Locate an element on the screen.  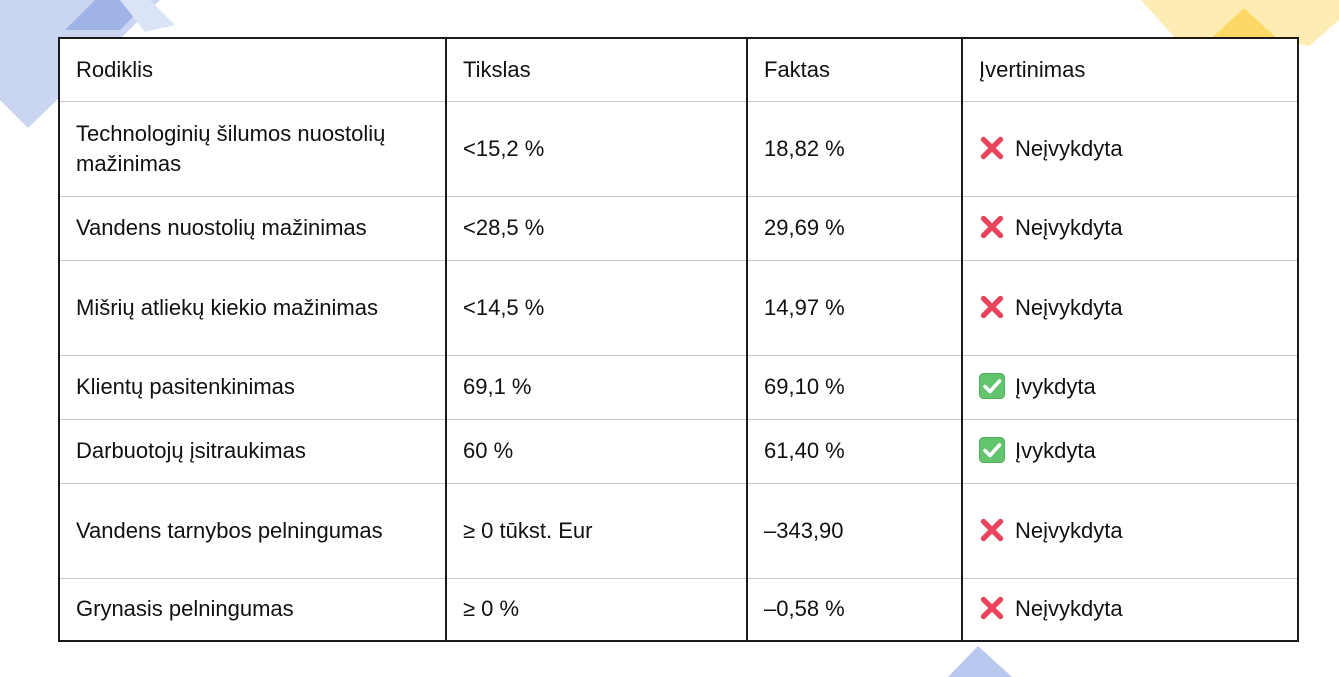
actual-cell: –0,58 % is located at coordinates (854, 609).